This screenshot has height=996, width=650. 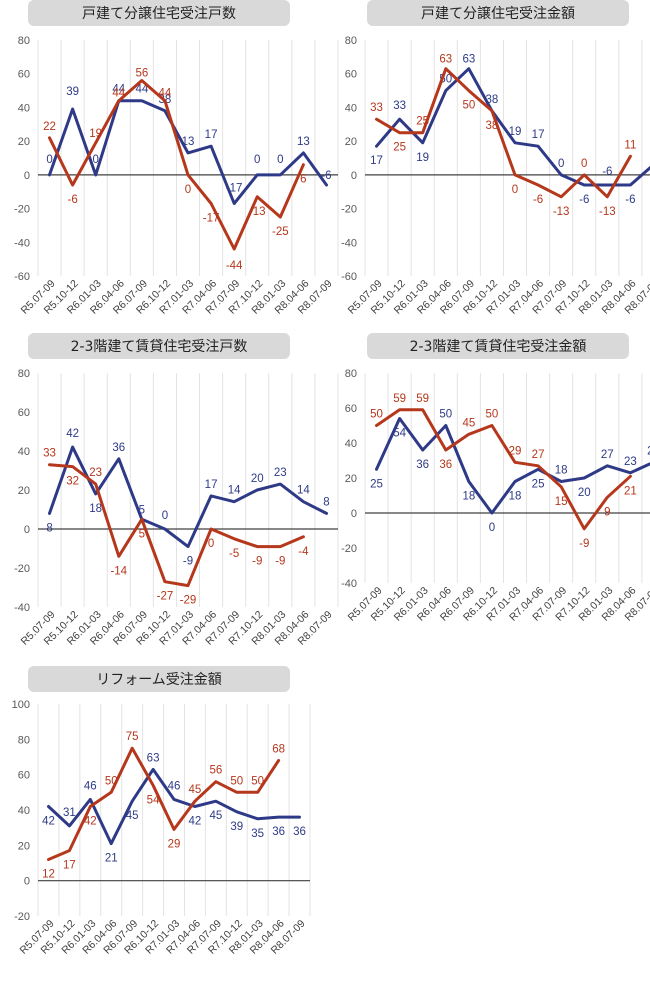 I want to click on data-label: -14, so click(x=118, y=571).